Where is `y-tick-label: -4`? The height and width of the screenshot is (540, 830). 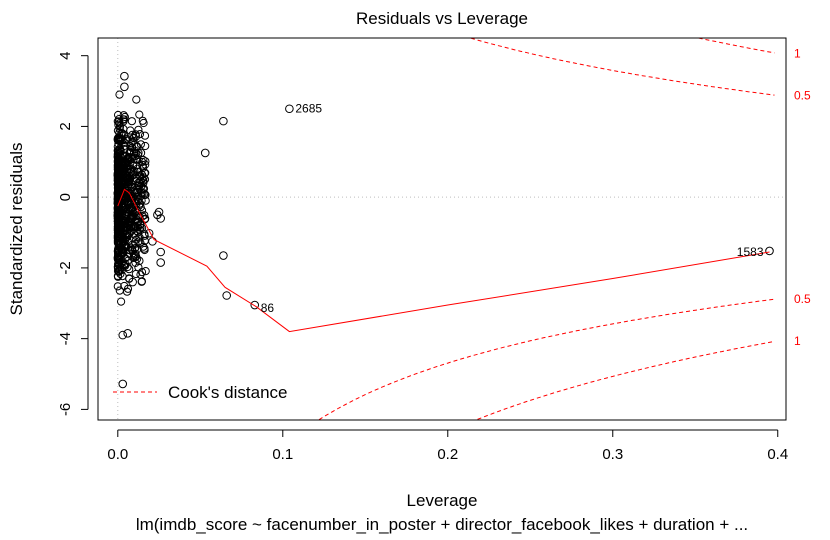
y-tick-label: -4 is located at coordinates (65, 338).